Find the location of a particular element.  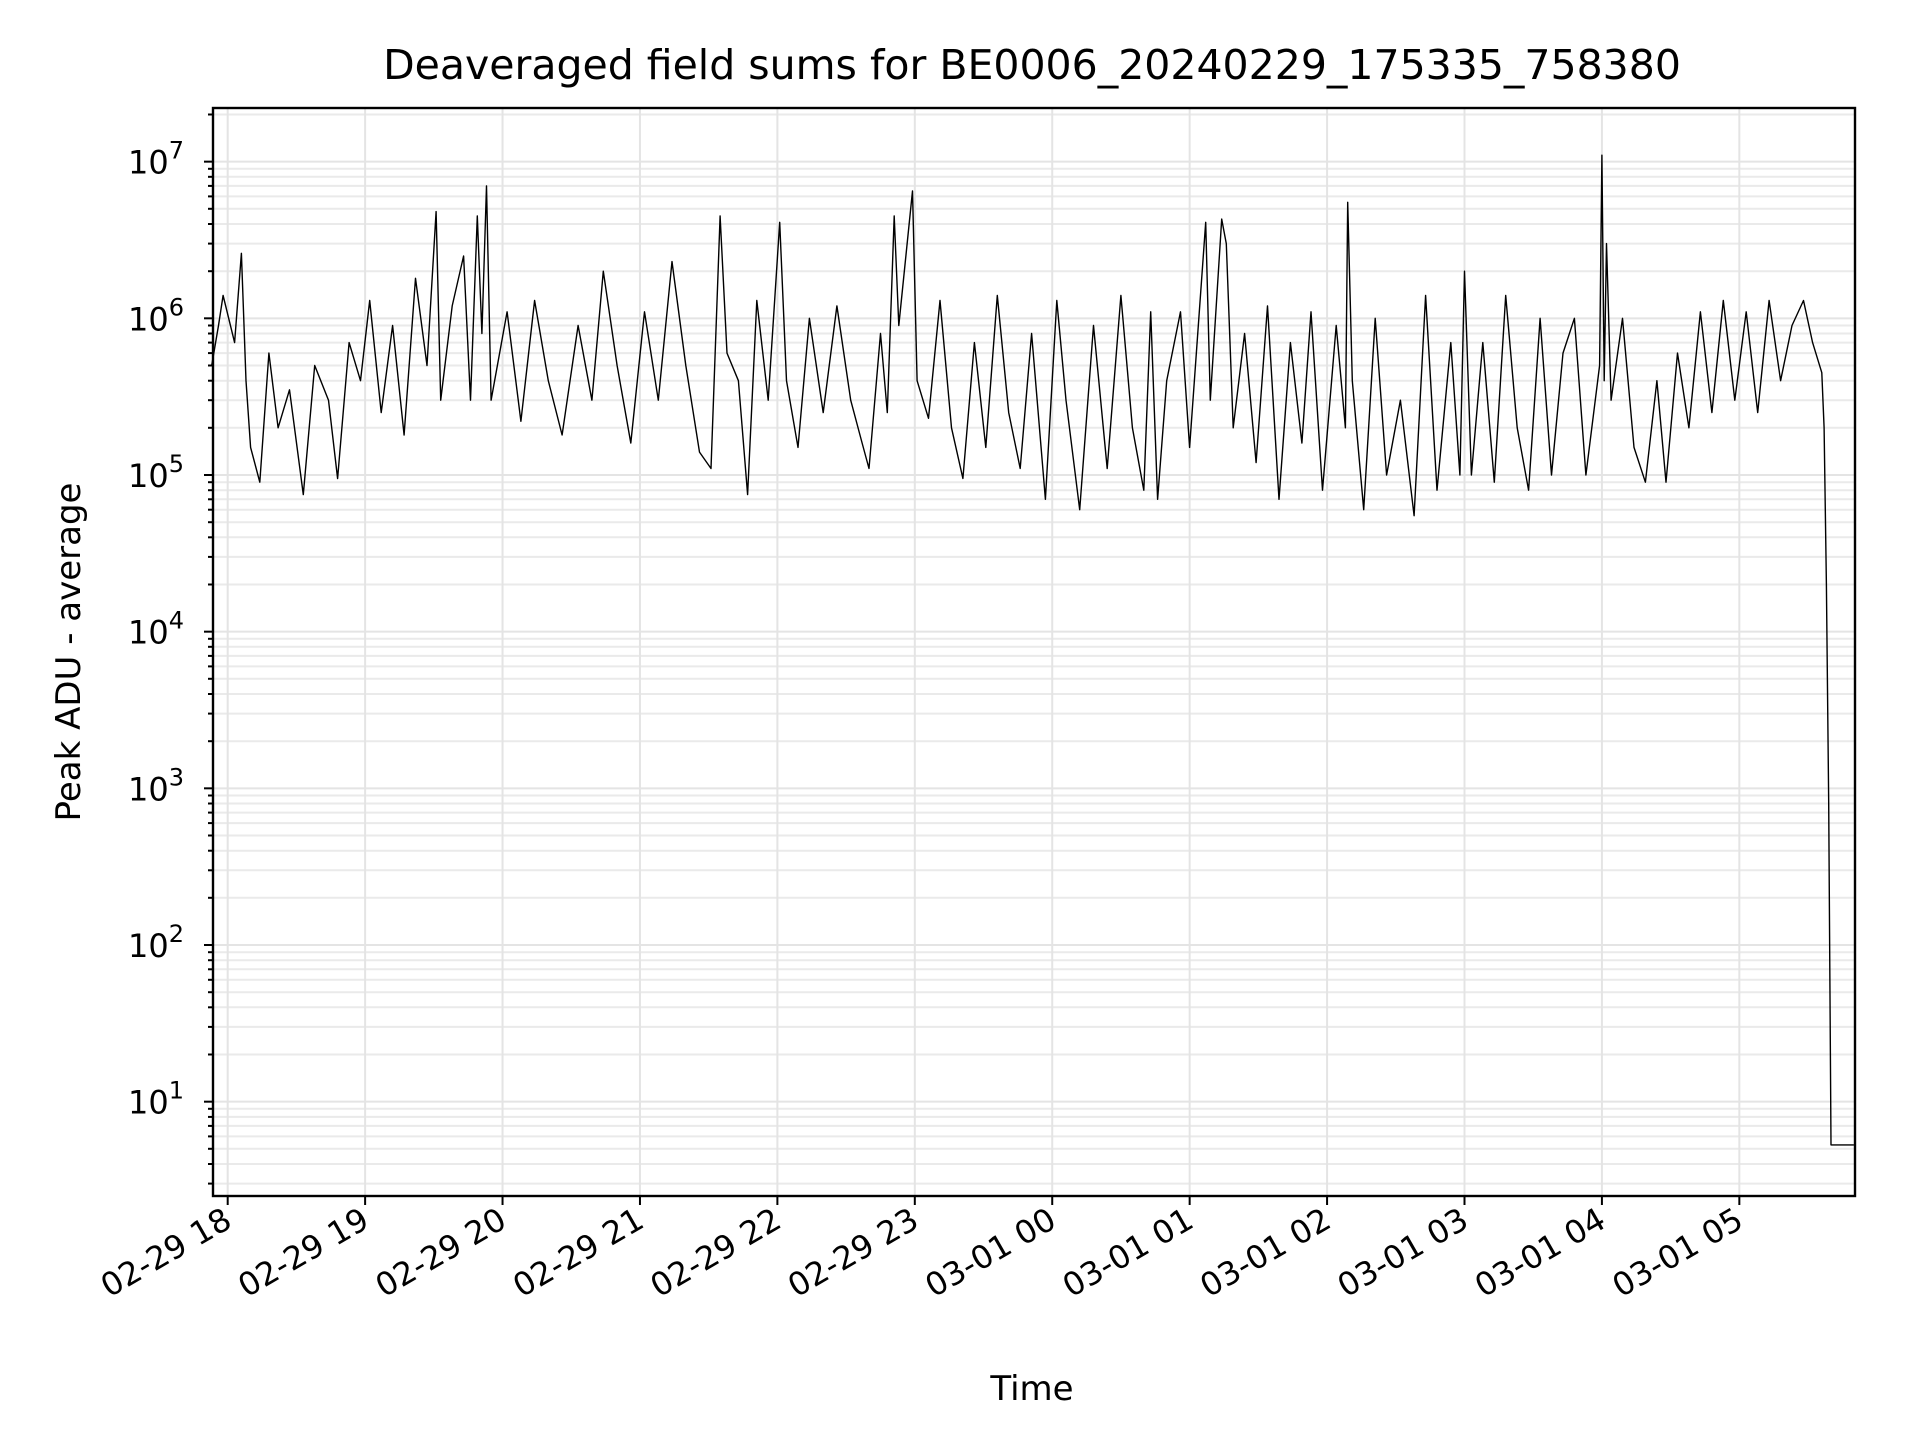

y-tick-label-exponent: 6 is located at coordinates (176, 307).